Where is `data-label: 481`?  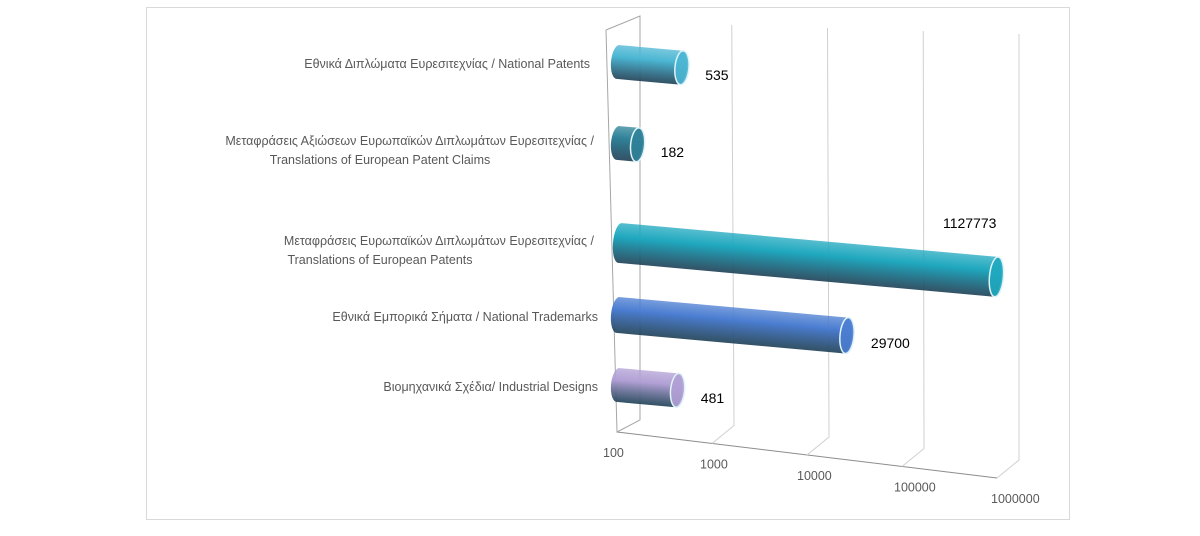 data-label: 481 is located at coordinates (713, 398).